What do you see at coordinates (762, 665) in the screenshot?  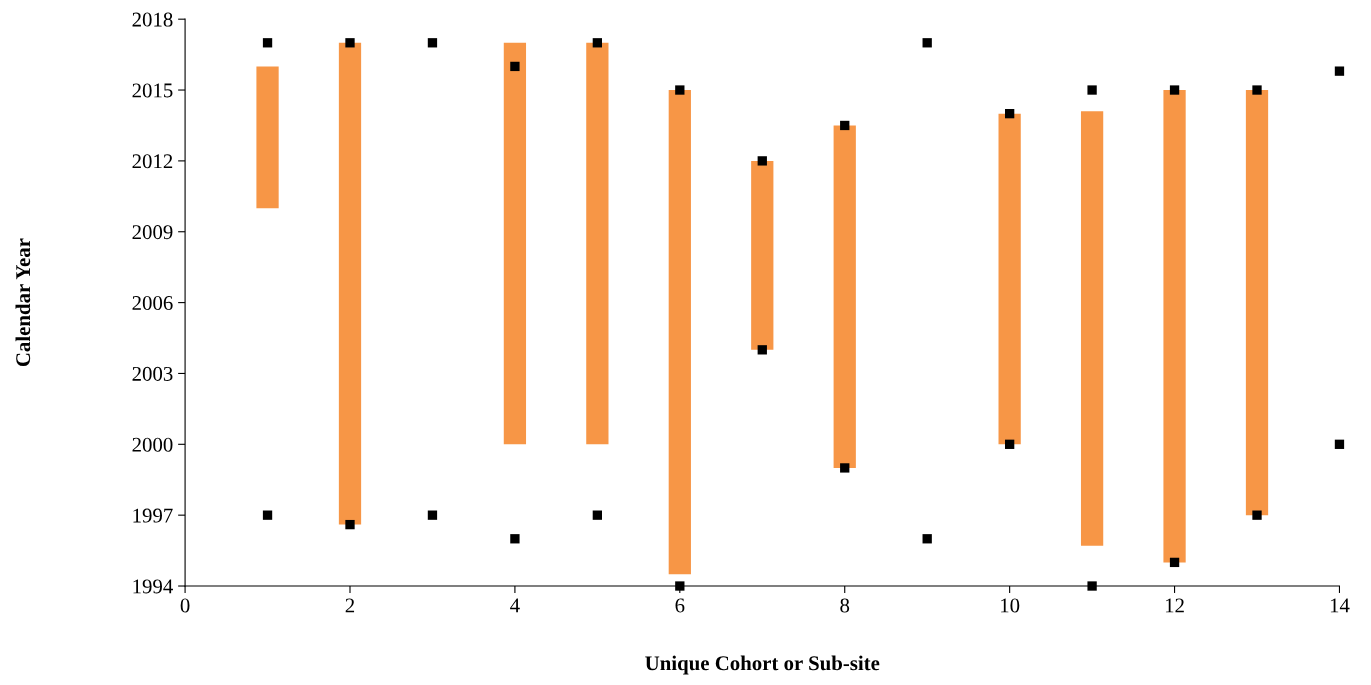 I see `x-axis-title: Unique Cohort or Sub-site` at bounding box center [762, 665].